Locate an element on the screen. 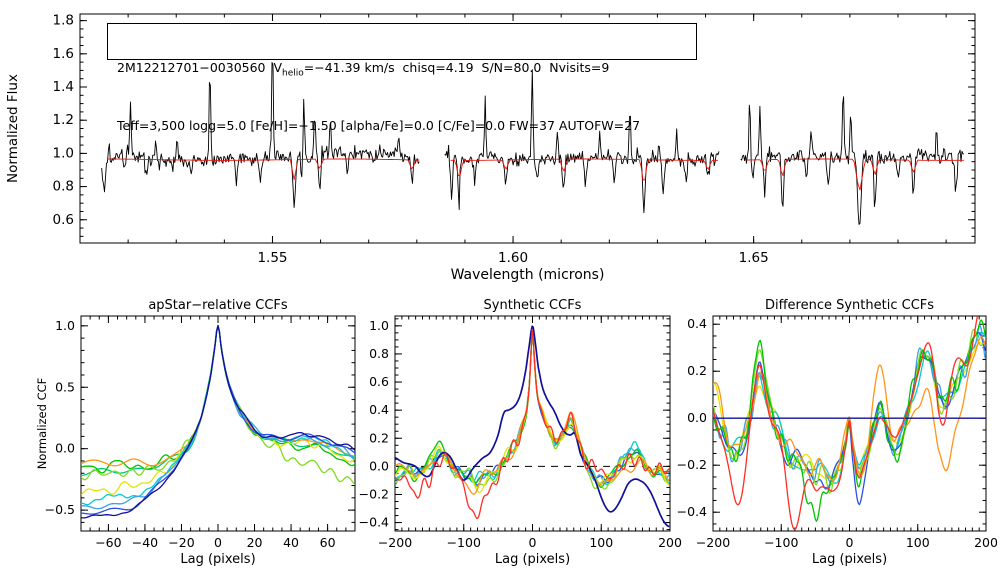 This screenshot has height=576, width=1008. x-tick-label: 1.55 is located at coordinates (272, 258).